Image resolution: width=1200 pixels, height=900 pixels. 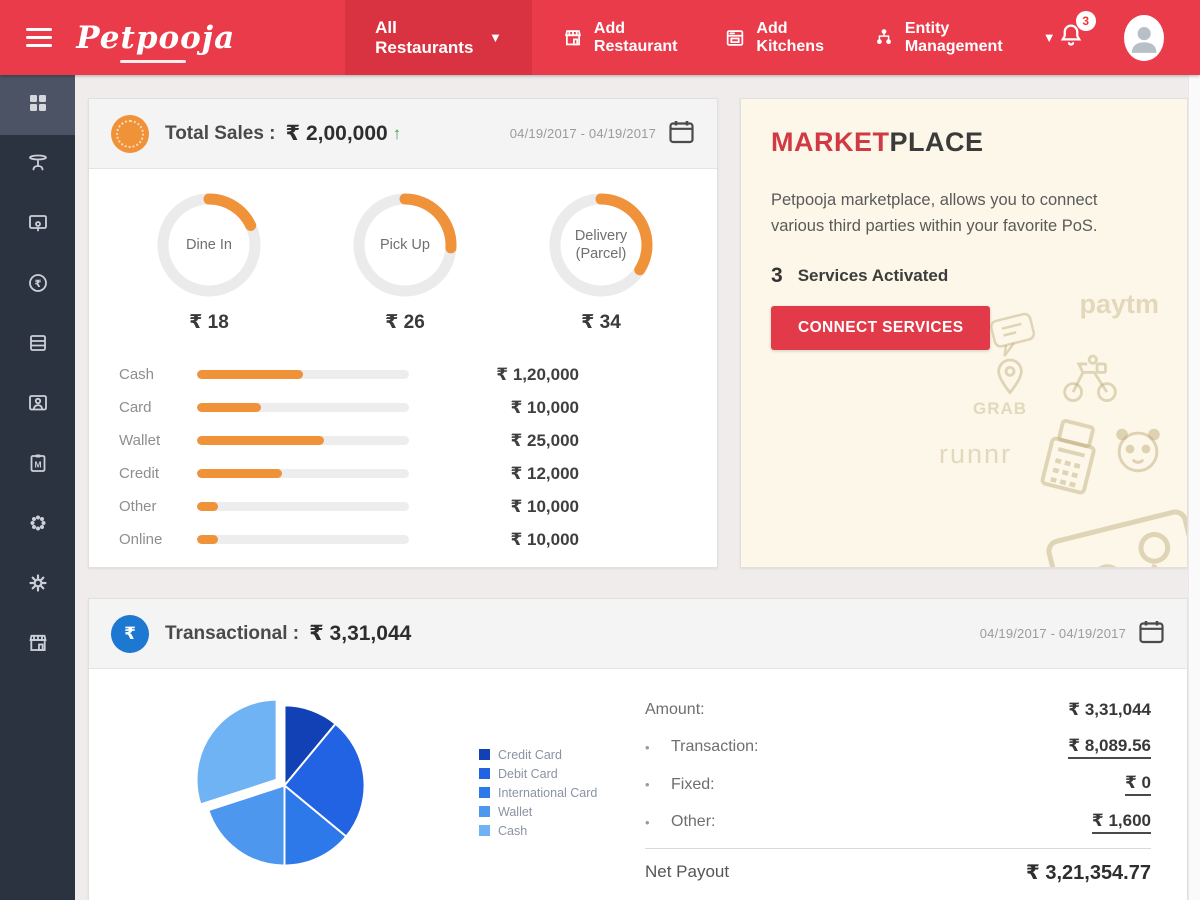 I want to click on svg-text: M, so click(x=37, y=464).